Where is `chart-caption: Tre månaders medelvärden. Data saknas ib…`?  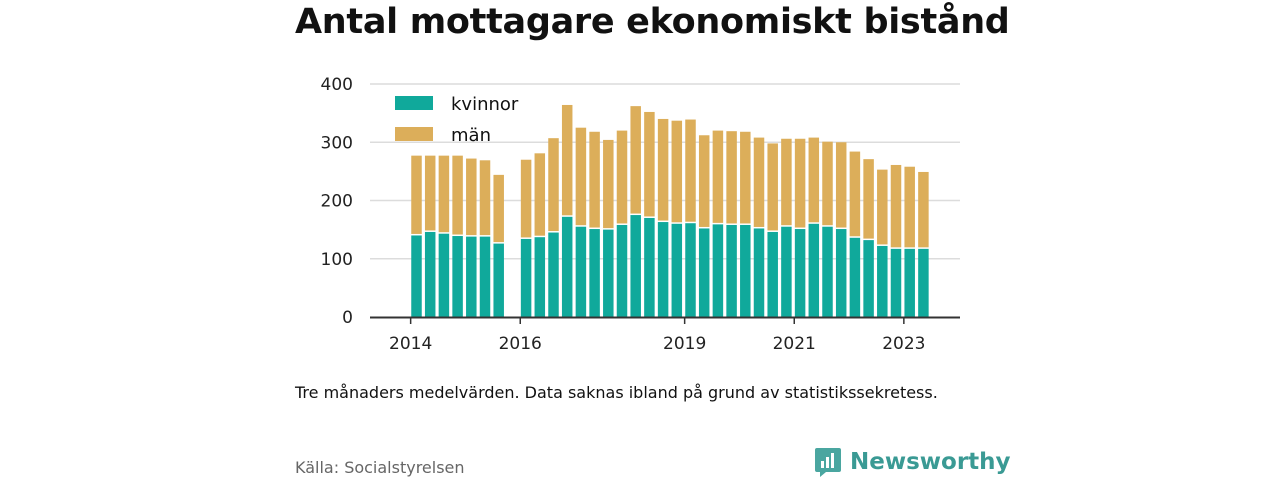 chart-caption: Tre månaders medelvärden. Data saknas ib… is located at coordinates (616, 392).